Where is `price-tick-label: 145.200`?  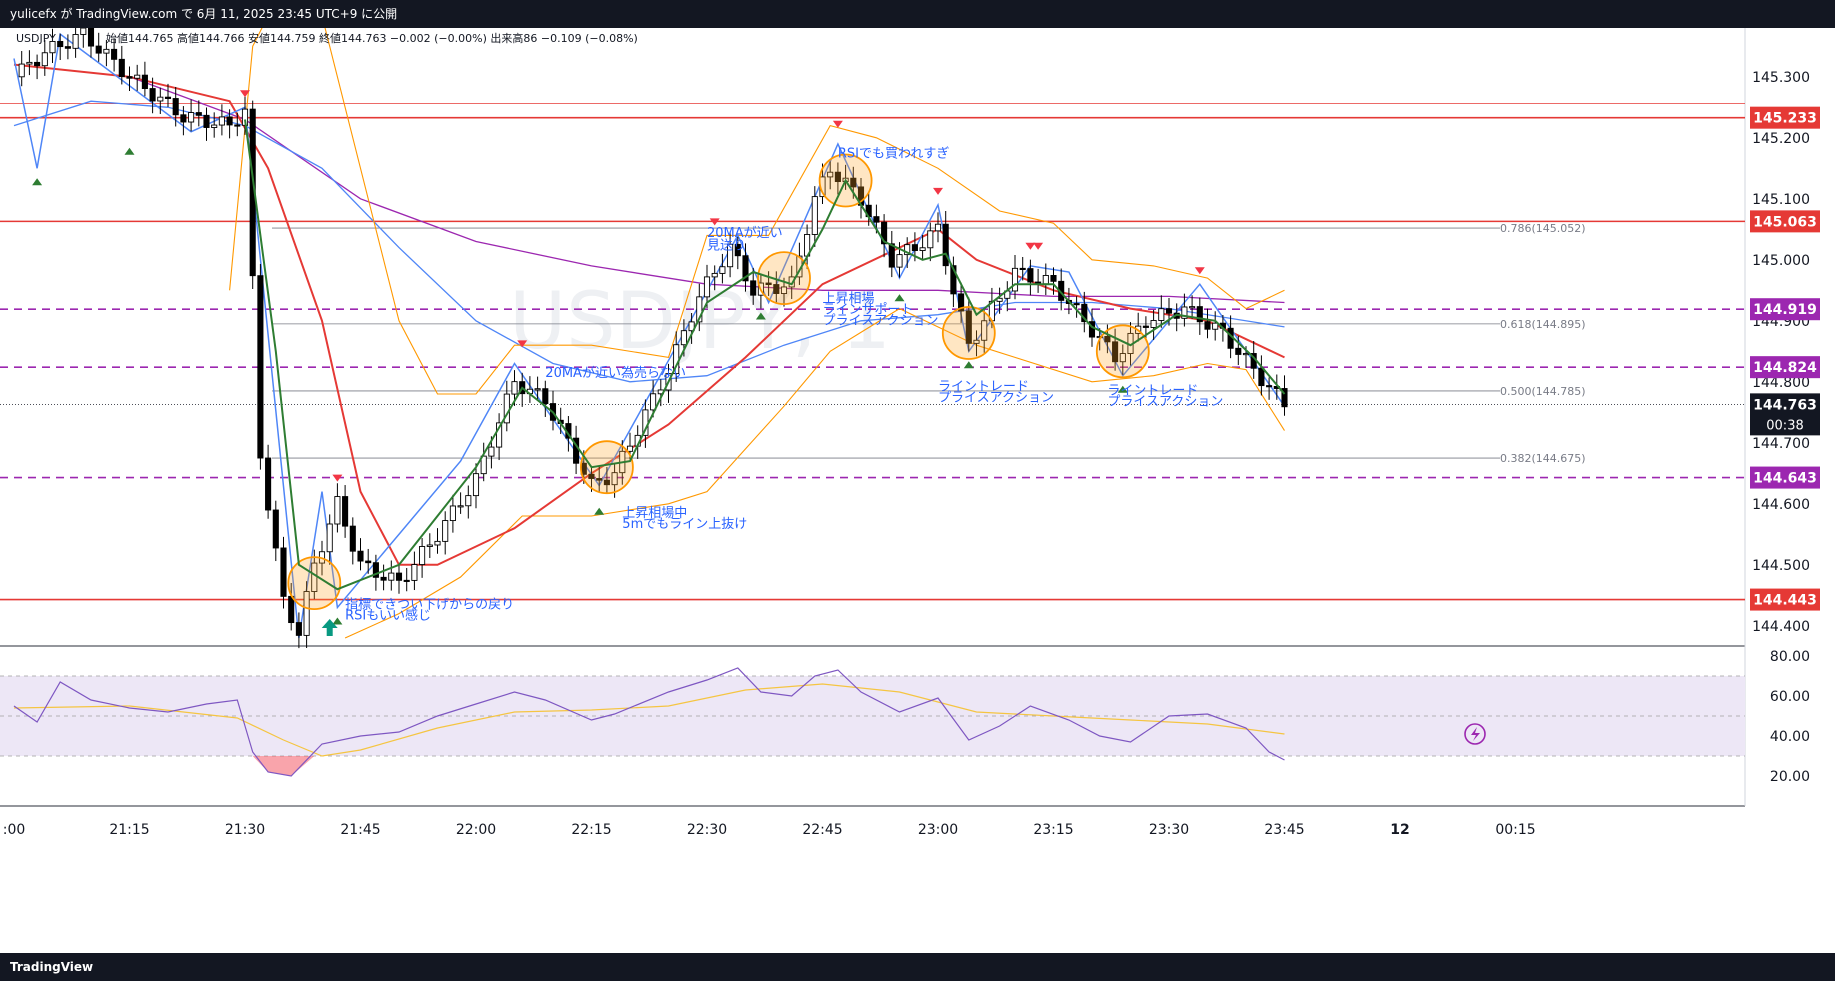
price-tick-label: 145.200 is located at coordinates (1781, 139).